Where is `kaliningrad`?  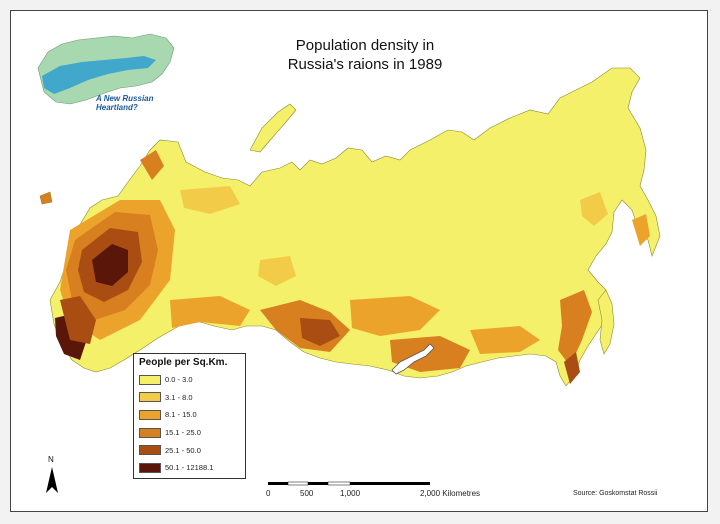 kaliningrad is located at coordinates (46, 198).